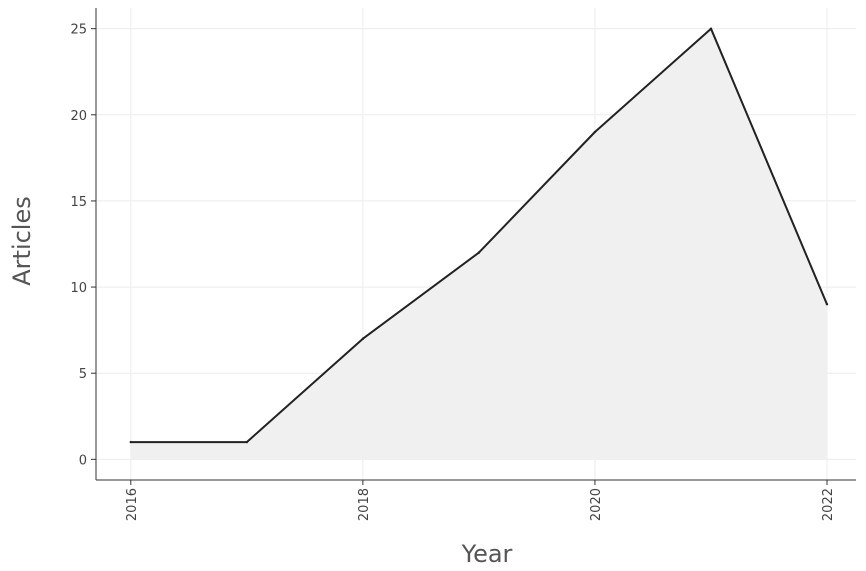  What do you see at coordinates (78, 30) in the screenshot?
I see `y-tick-label: 25` at bounding box center [78, 30].